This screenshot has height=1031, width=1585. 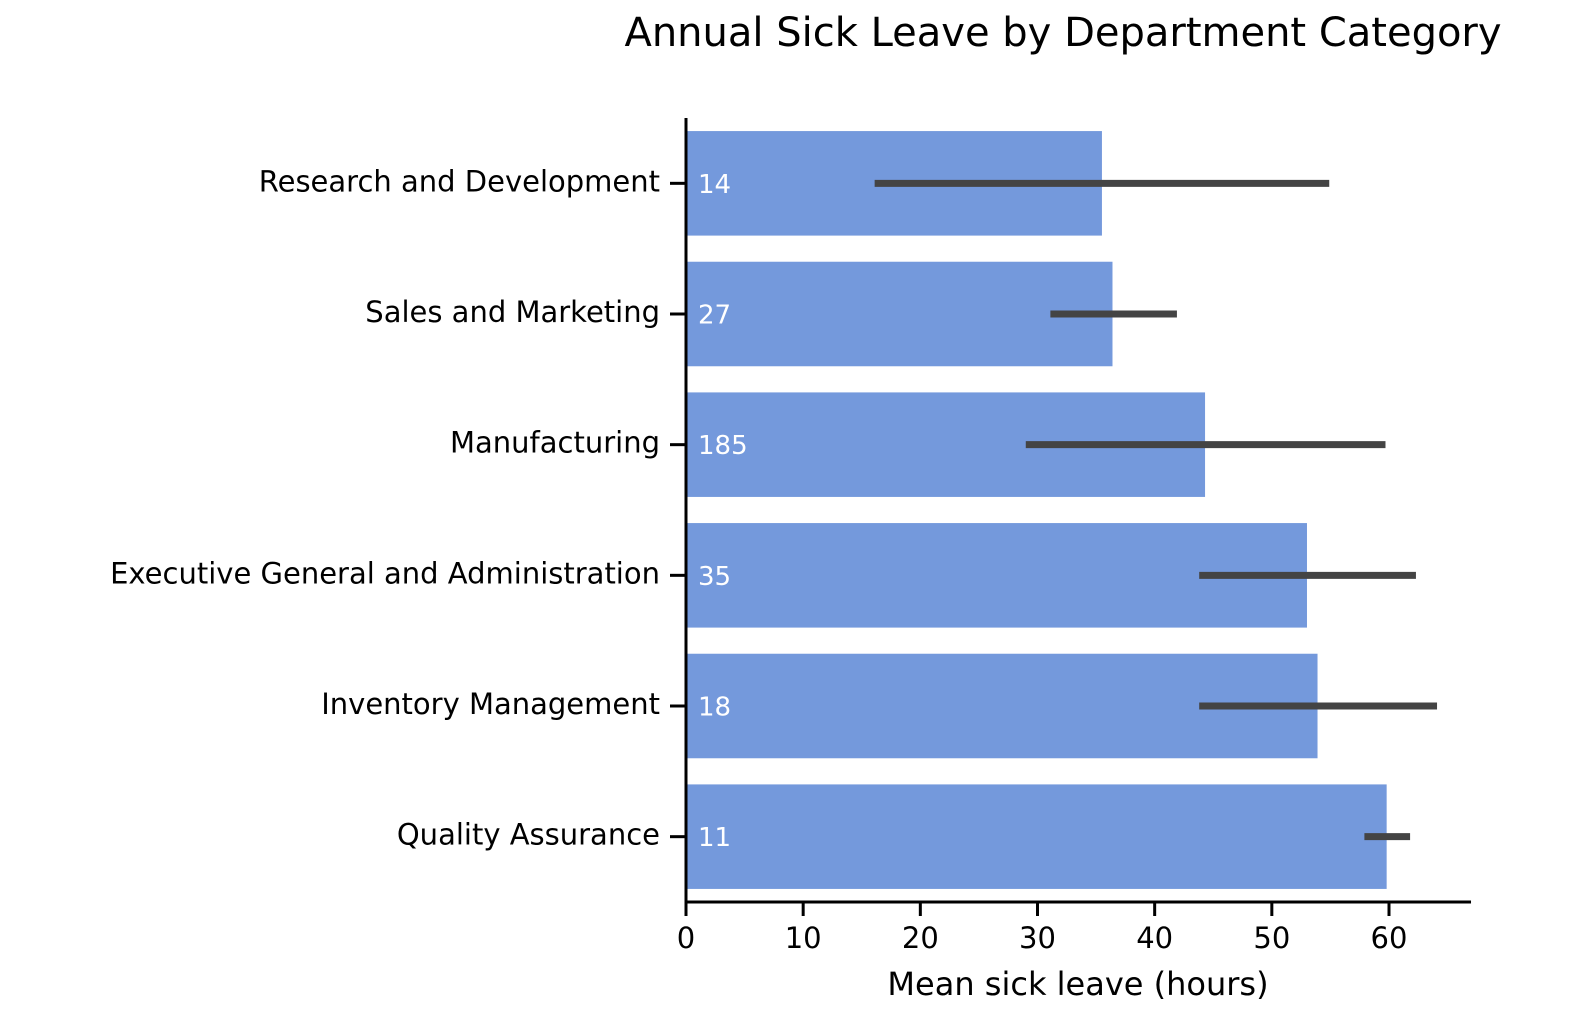 What do you see at coordinates (714, 838) in the screenshot?
I see `count-label: 11` at bounding box center [714, 838].